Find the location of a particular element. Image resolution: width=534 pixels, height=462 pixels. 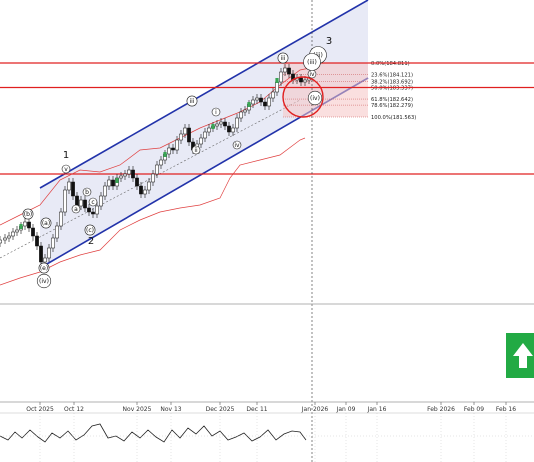

fib-zone is located at coordinates (325, 90).